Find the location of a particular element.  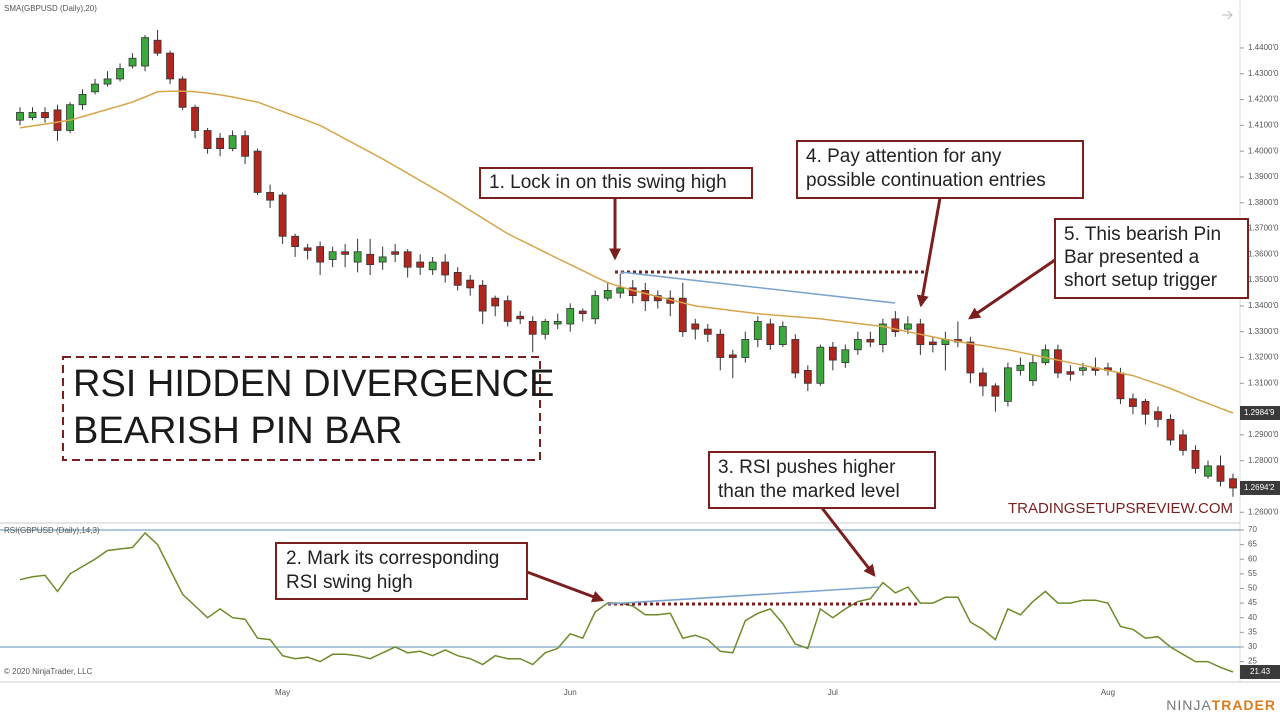

logo-part: NINJA is located at coordinates (1188, 705).